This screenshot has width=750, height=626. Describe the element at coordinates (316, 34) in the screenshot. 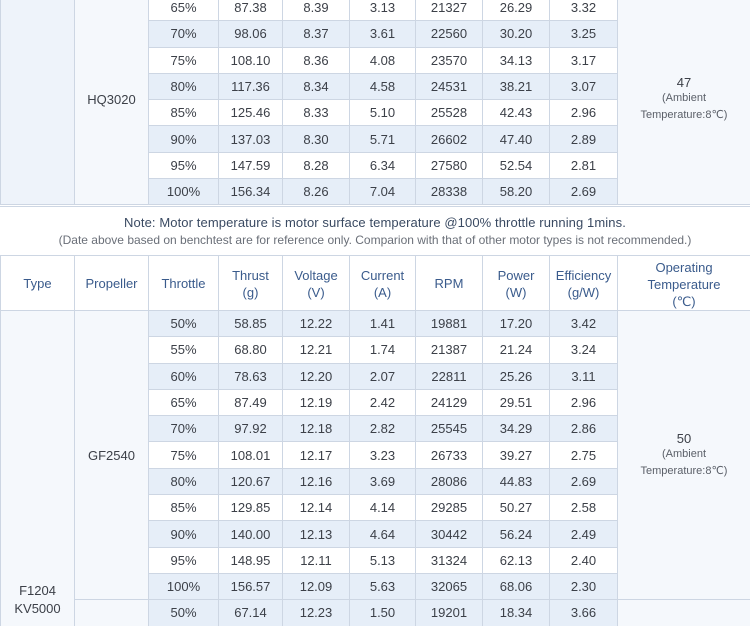

I see `voltage-cell: 8.37` at that location.